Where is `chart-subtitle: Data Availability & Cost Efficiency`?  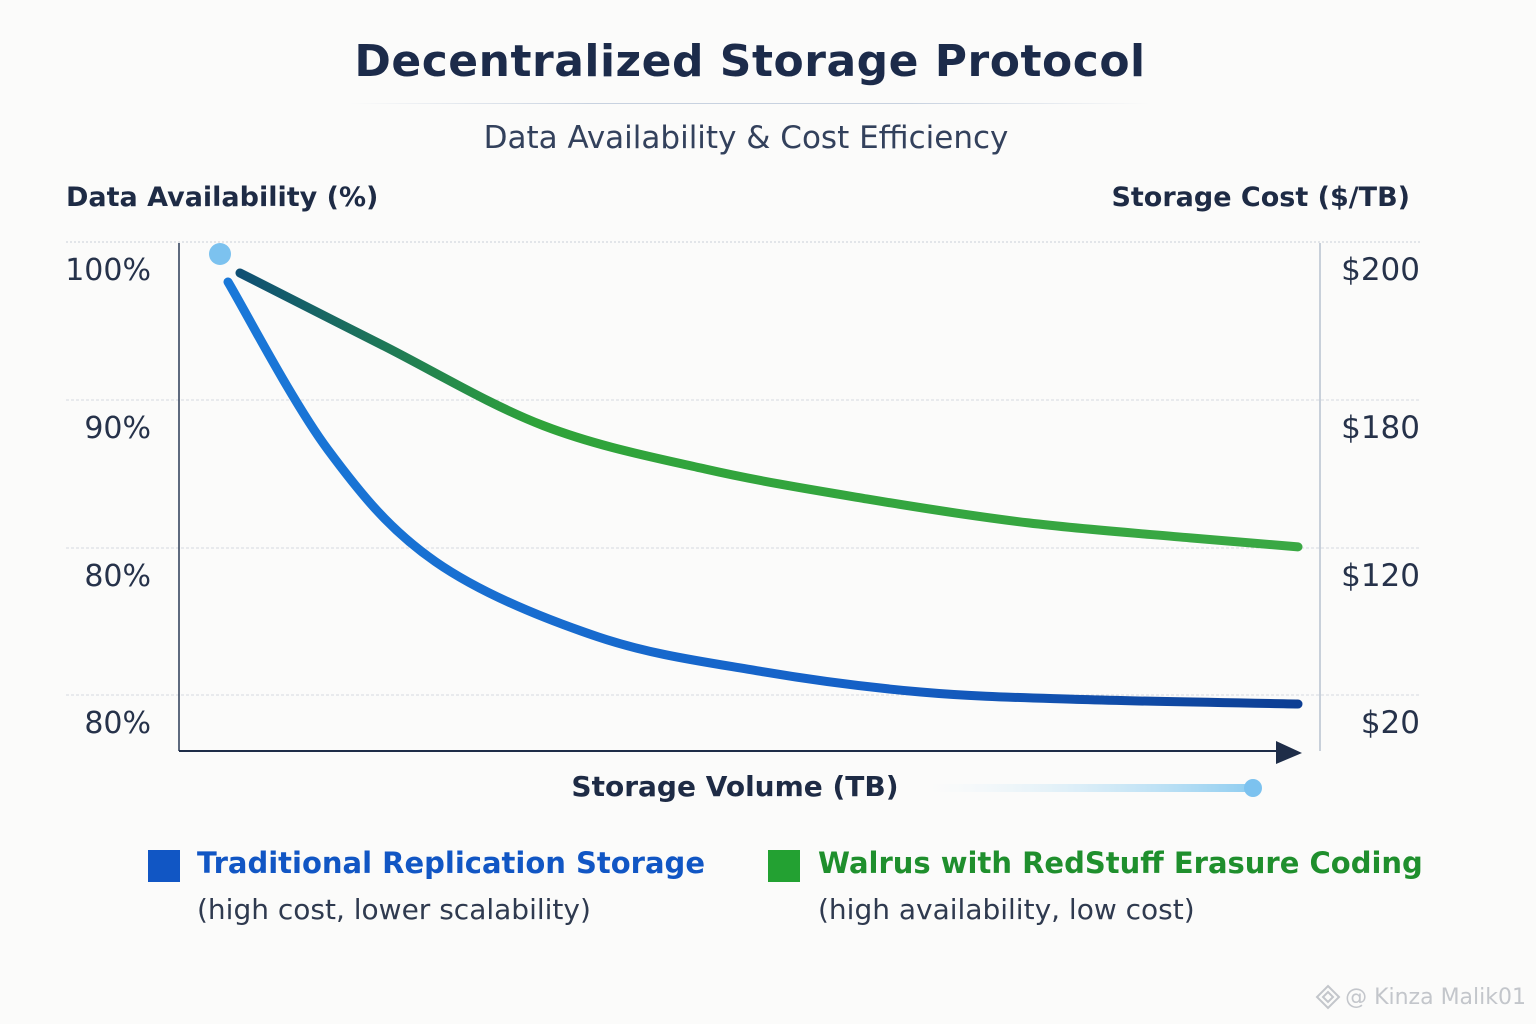
chart-subtitle: Data Availability & Cost Efficiency is located at coordinates (746, 138).